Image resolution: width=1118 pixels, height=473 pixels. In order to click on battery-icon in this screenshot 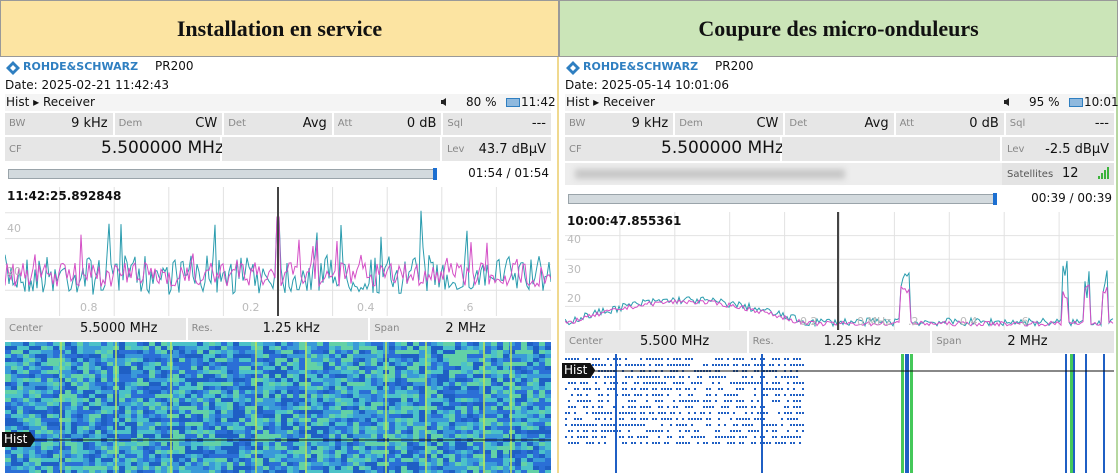, I will do `click(1076, 102)`.